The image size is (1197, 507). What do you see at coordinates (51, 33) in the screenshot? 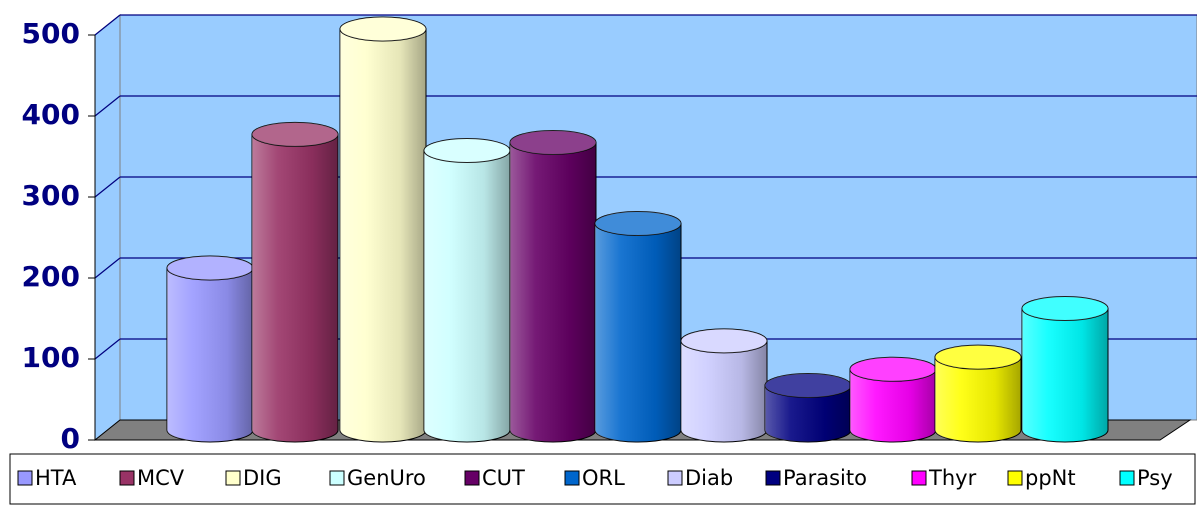
I see `y-tick-label: 500` at bounding box center [51, 33].